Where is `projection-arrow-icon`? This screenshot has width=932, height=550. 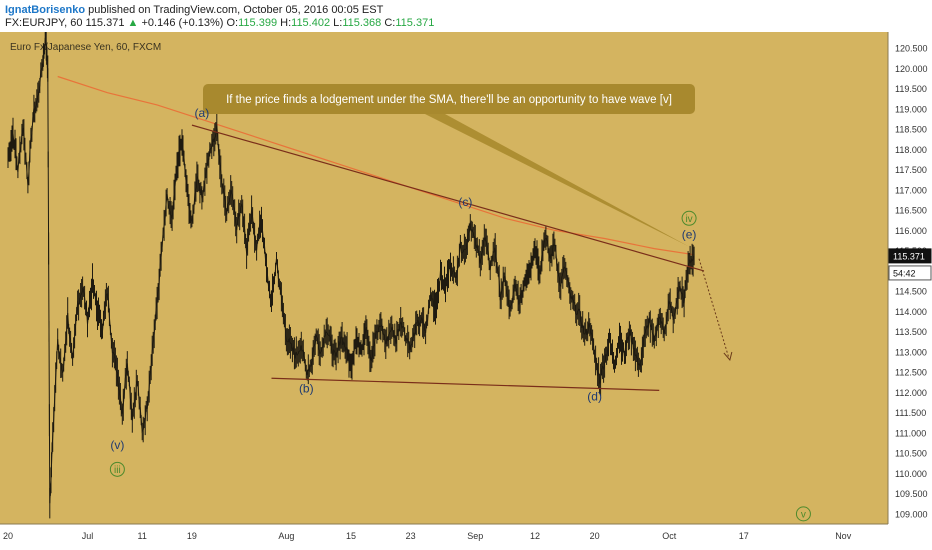 projection-arrow-icon is located at coordinates (728, 356).